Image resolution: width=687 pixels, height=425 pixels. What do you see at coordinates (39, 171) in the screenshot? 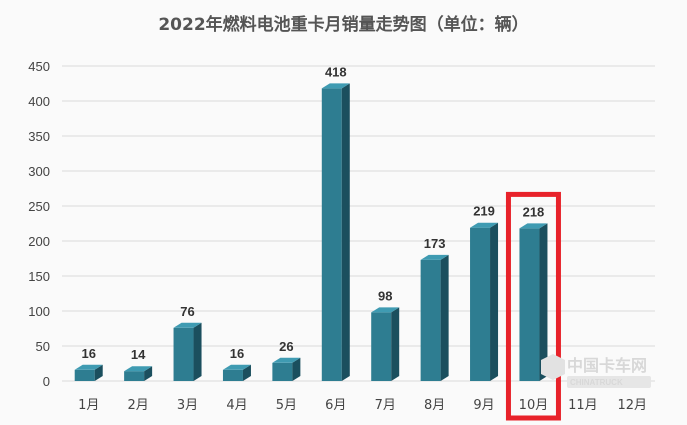
I see `y-tick-label: 300` at bounding box center [39, 171].